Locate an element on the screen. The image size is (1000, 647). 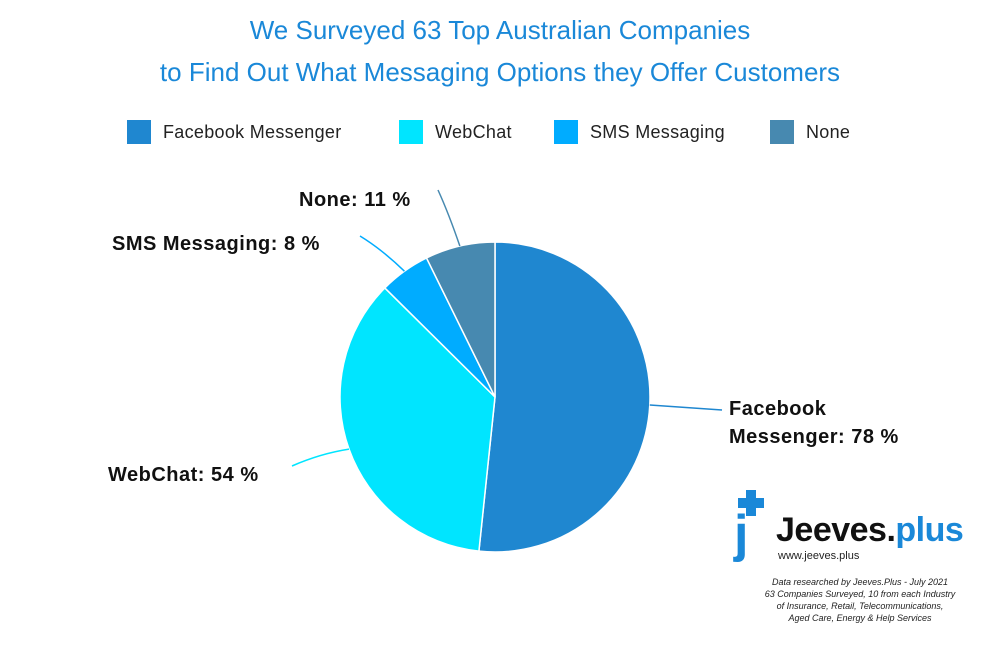
legend-item-facebook-messenger: Facebook Messenger is located at coordinates (234, 132).